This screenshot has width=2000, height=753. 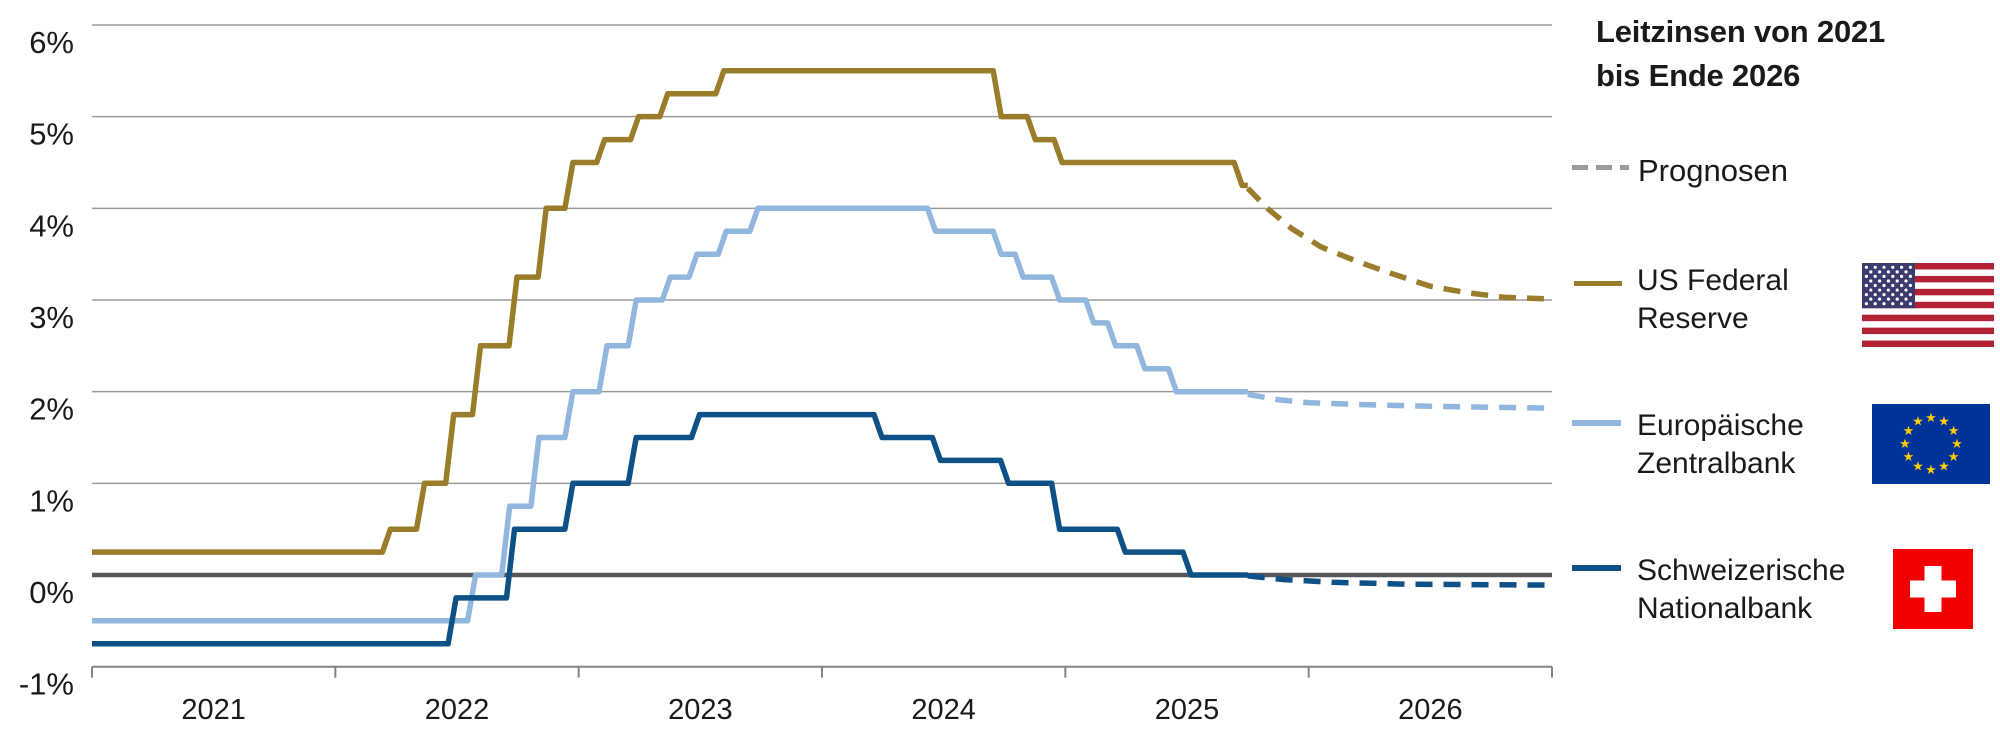 I want to click on svg-text: 2026, so click(x=1430, y=710).